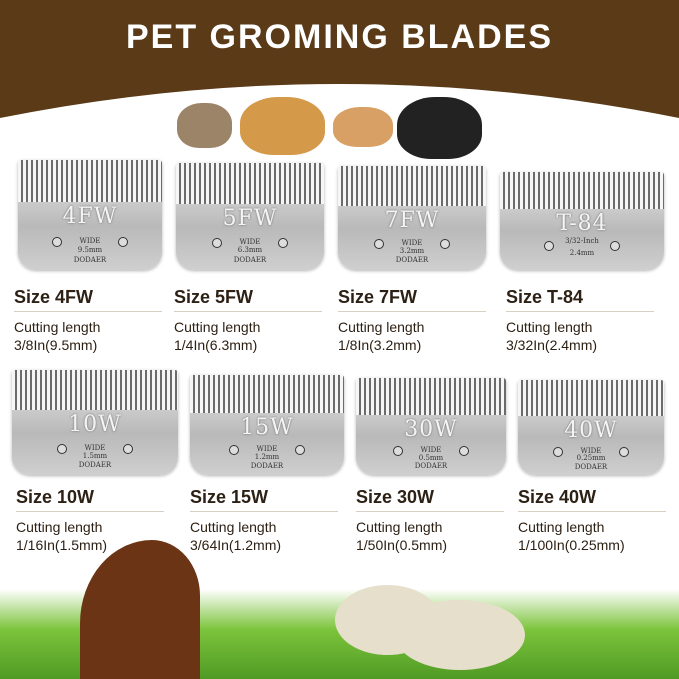 The height and width of the screenshot is (679, 679). Describe the element at coordinates (363, 127) in the screenshot. I see `orange-cat-photo` at that location.